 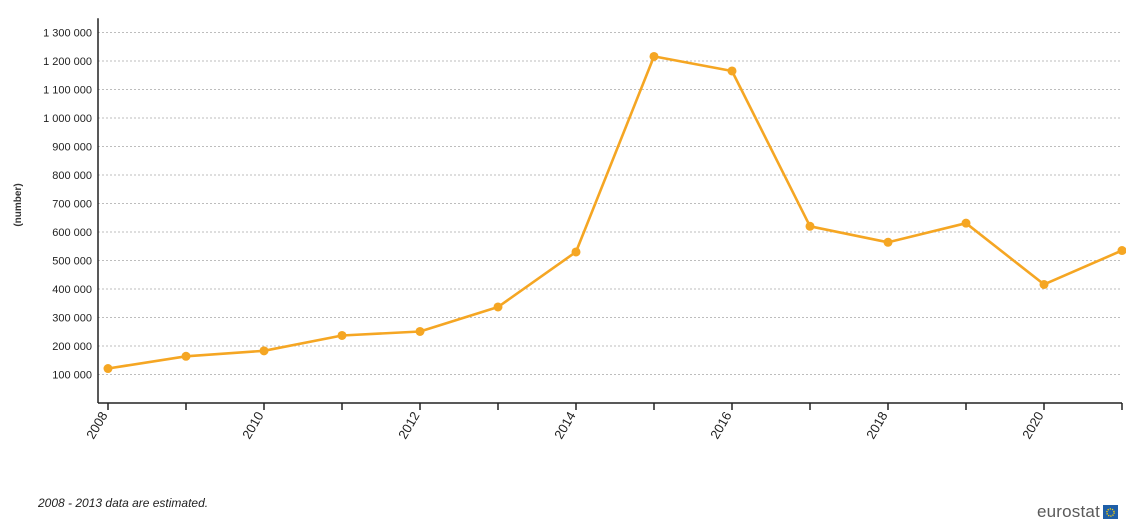 I want to click on y-tick-label: 1 200 000, so click(x=67, y=62).